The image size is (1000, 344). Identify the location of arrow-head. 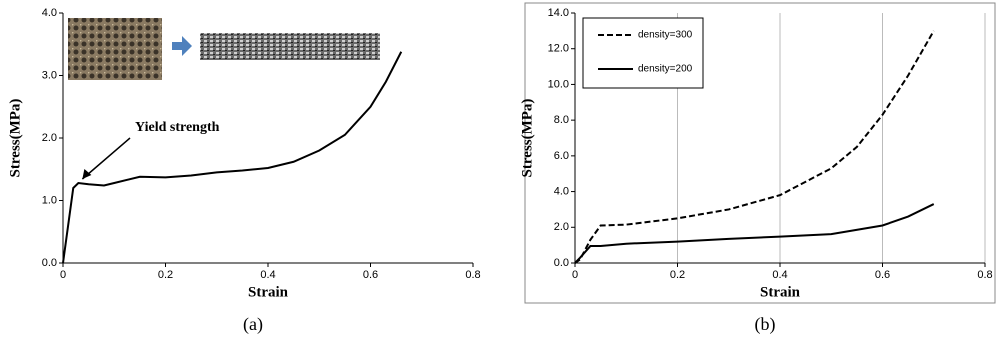
(87, 174).